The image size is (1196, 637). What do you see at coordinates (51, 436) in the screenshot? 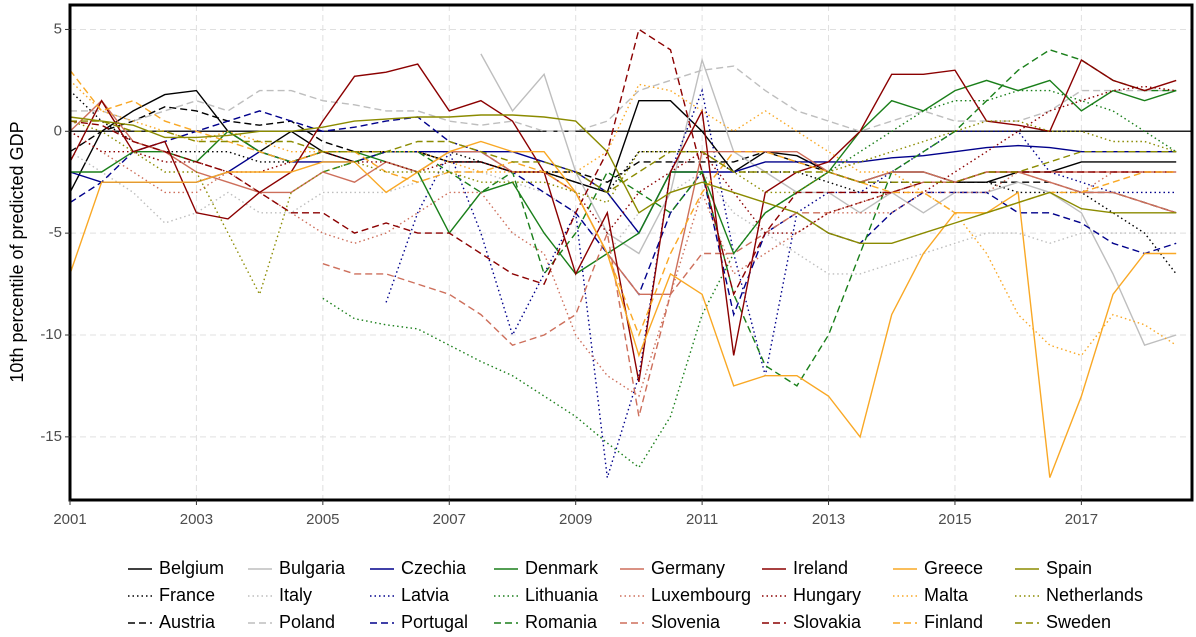
I see `y-tick-label: -15` at bounding box center [51, 436].